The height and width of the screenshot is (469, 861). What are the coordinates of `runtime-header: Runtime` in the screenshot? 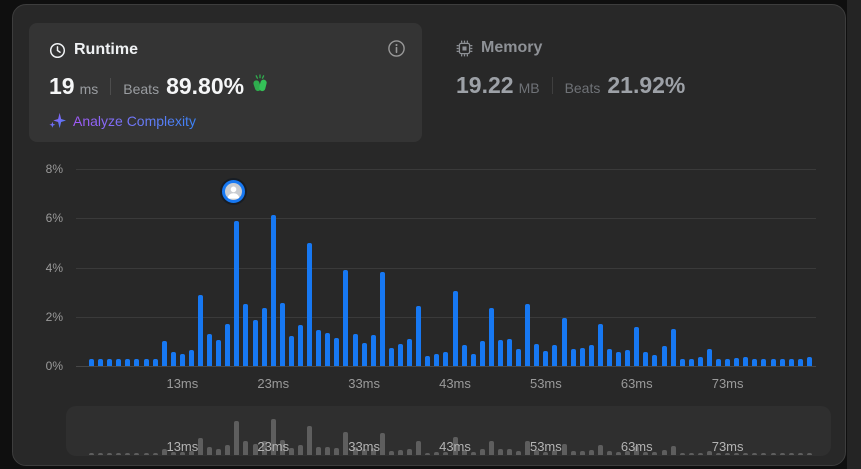 It's located at (224, 50).